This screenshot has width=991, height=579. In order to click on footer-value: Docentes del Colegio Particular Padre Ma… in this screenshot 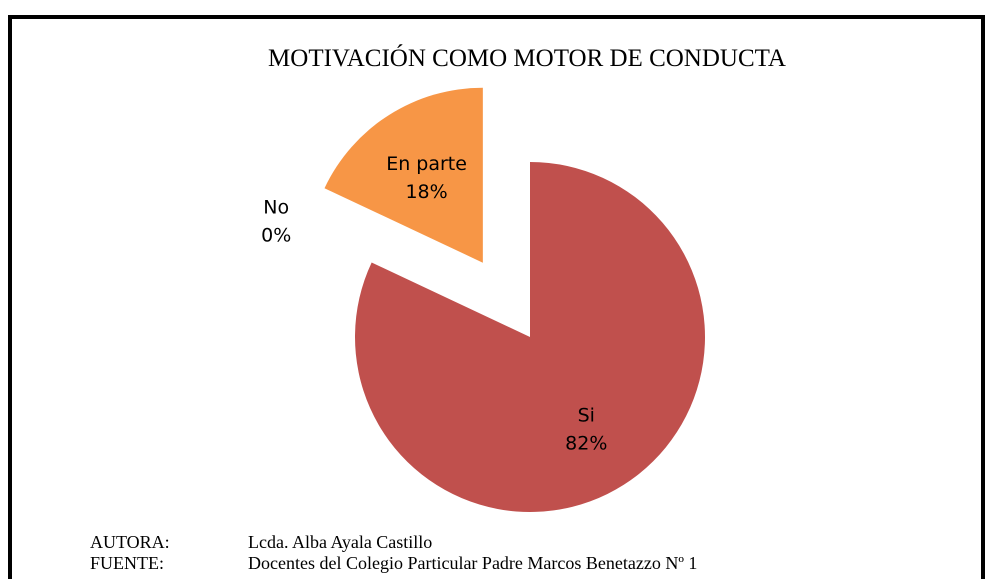, I will do `click(472, 563)`.